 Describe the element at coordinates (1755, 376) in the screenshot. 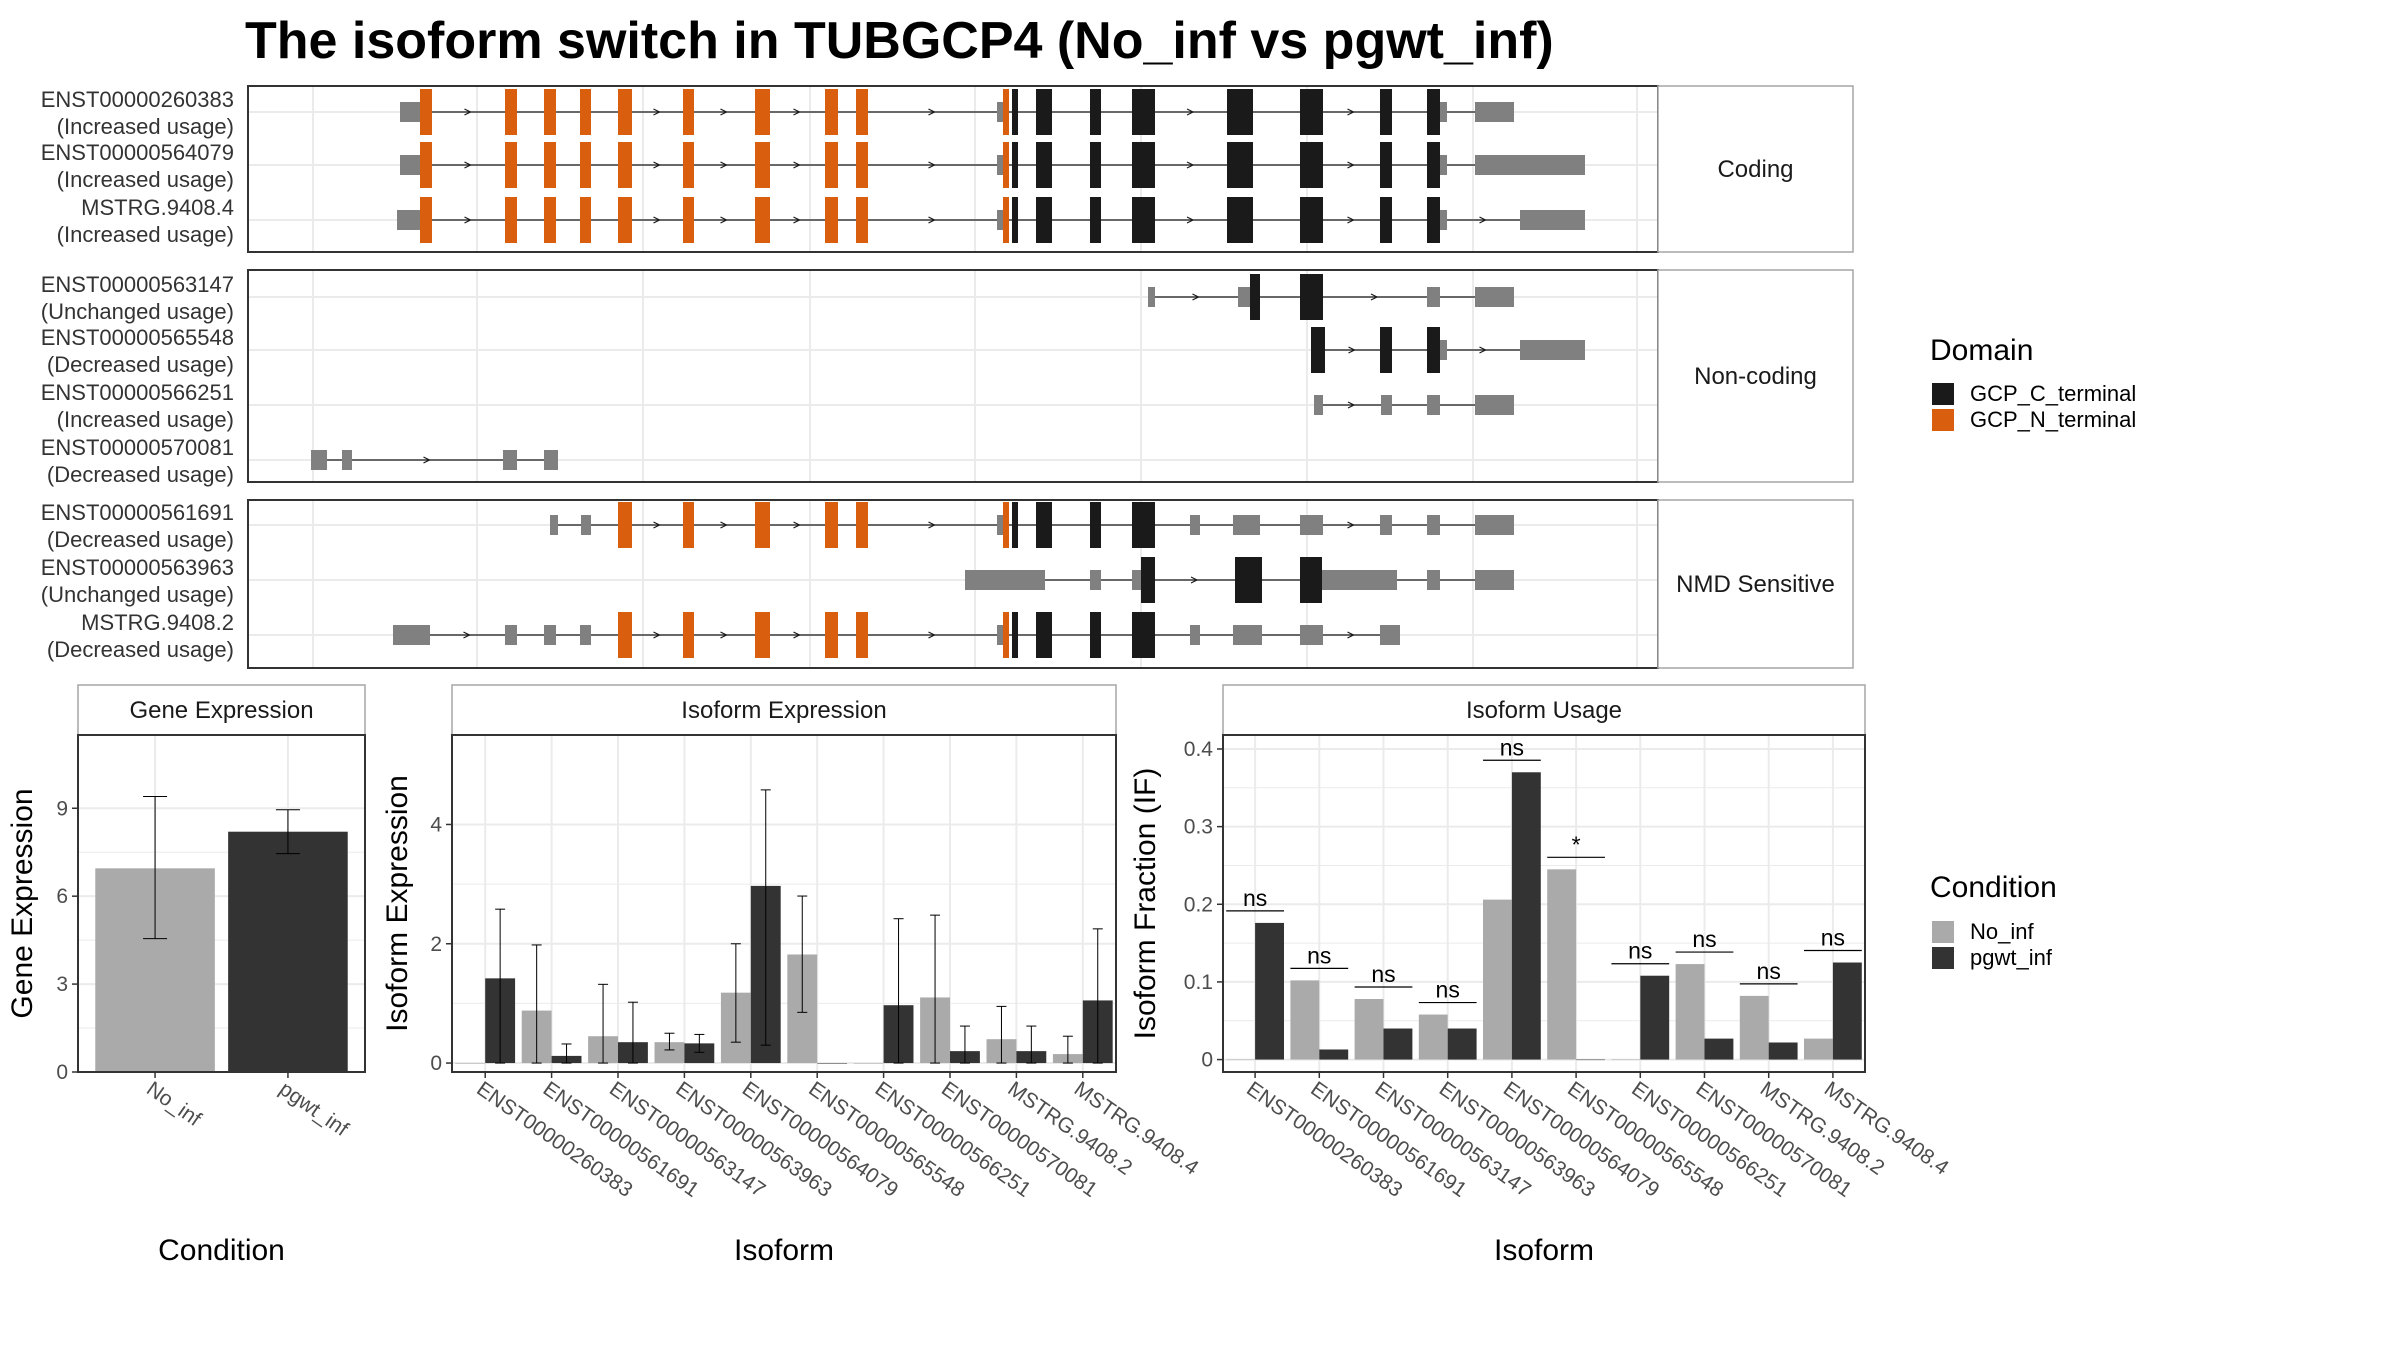

I see `facet-label: Non-coding` at that location.